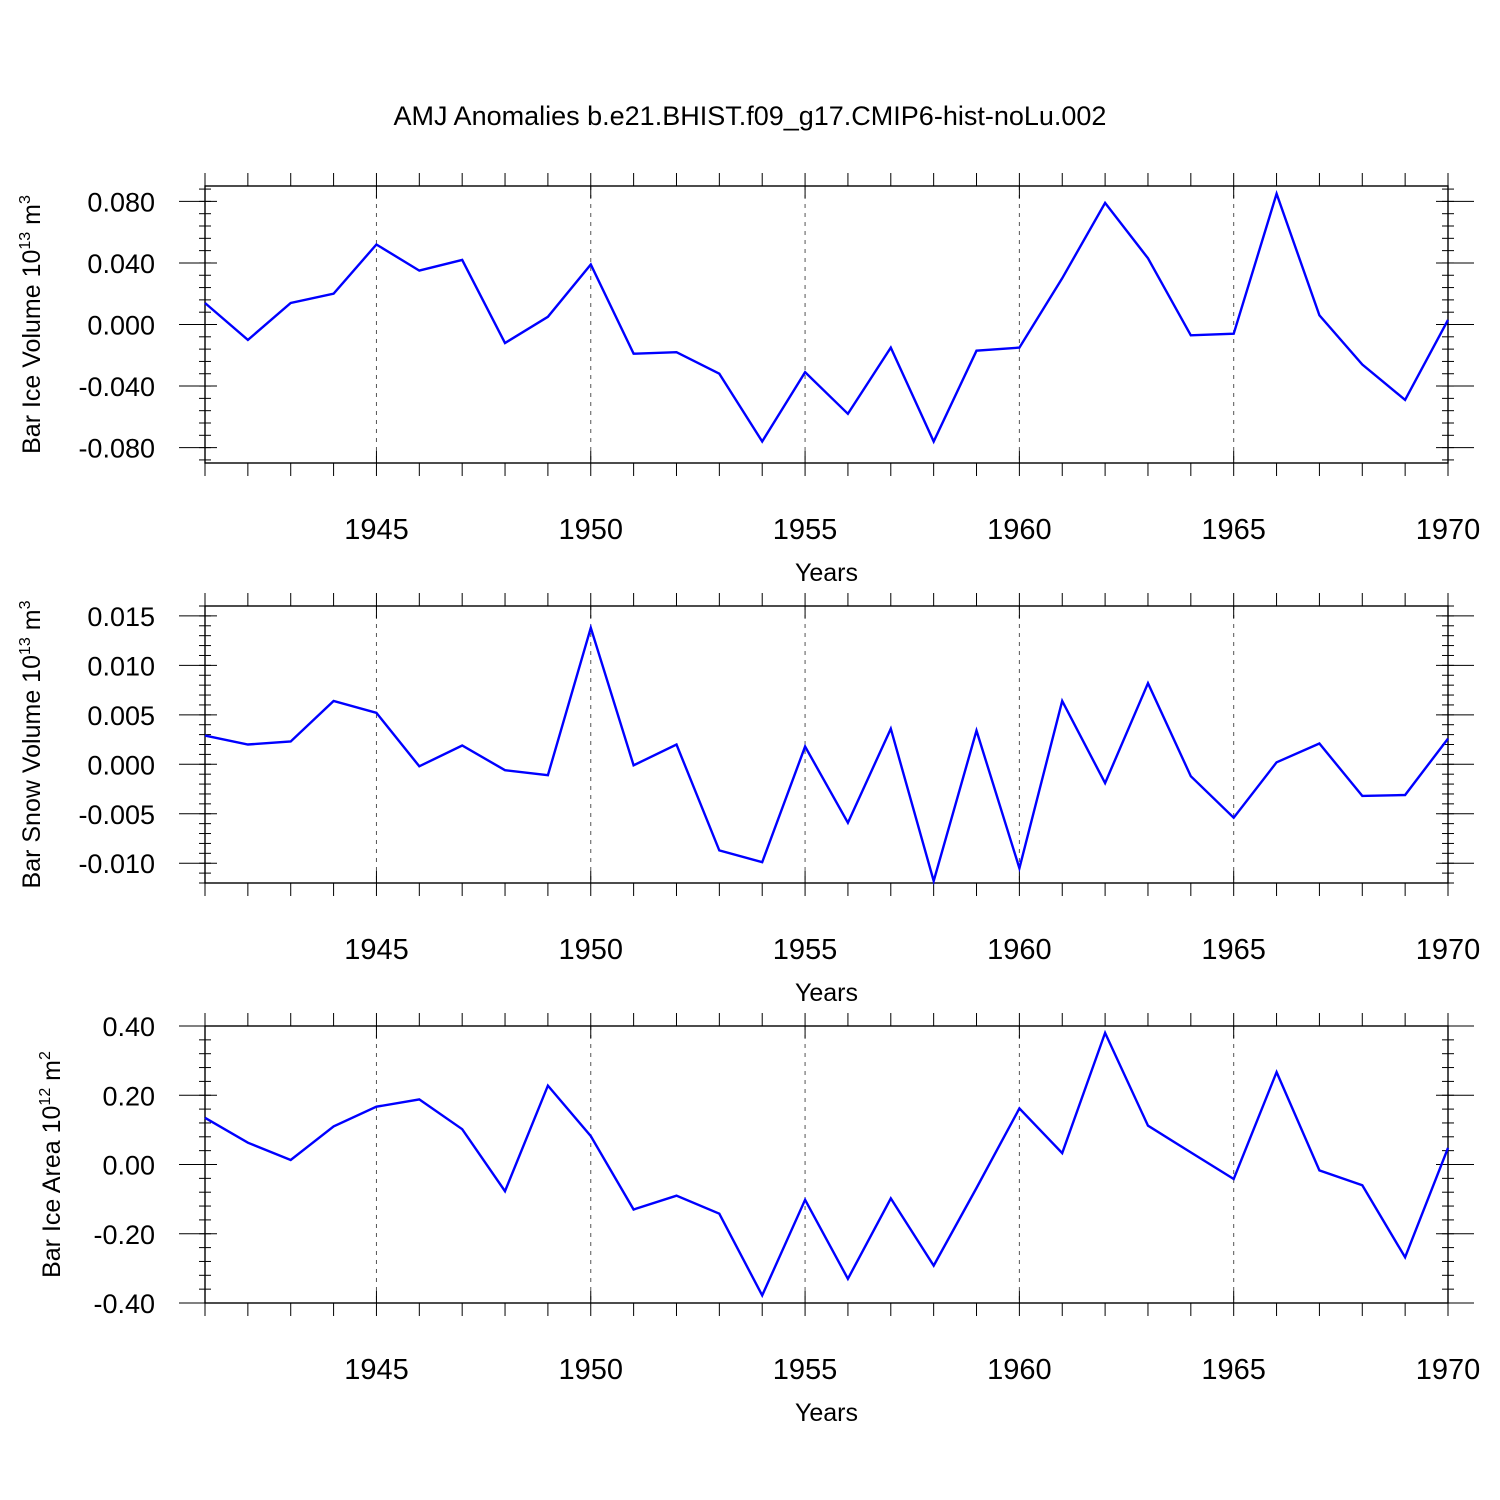  I want to click on y-axis-title-text: m, so click(32, 218).